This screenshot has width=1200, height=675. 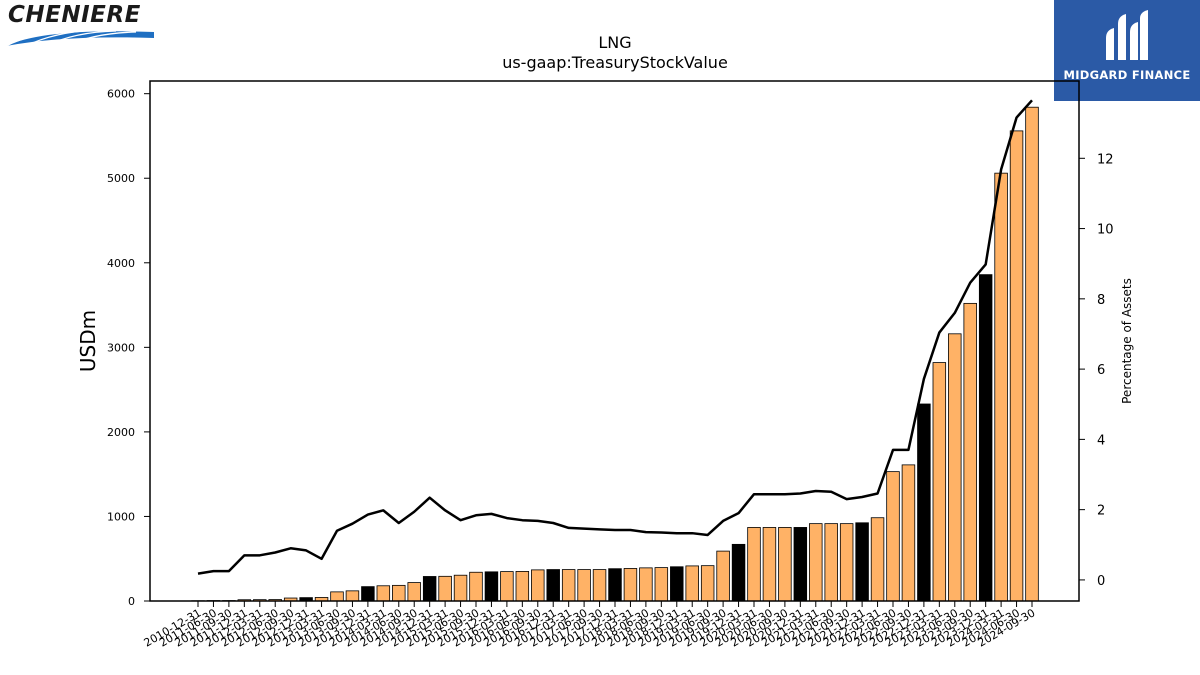 What do you see at coordinates (121, 263) in the screenshot?
I see `y-tick-label: 4000` at bounding box center [121, 263].